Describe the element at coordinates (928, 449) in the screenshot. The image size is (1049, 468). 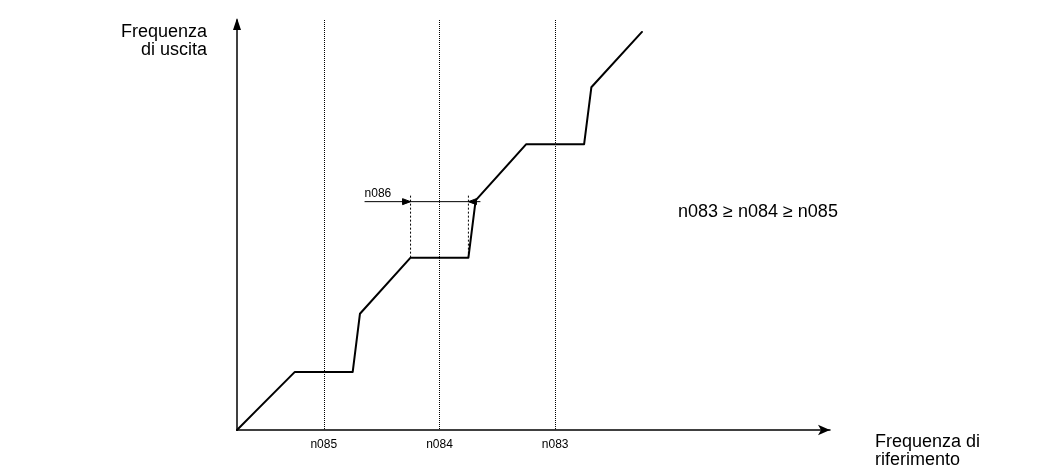
I see `x-axis-title: Frequenza di riferimento` at that location.